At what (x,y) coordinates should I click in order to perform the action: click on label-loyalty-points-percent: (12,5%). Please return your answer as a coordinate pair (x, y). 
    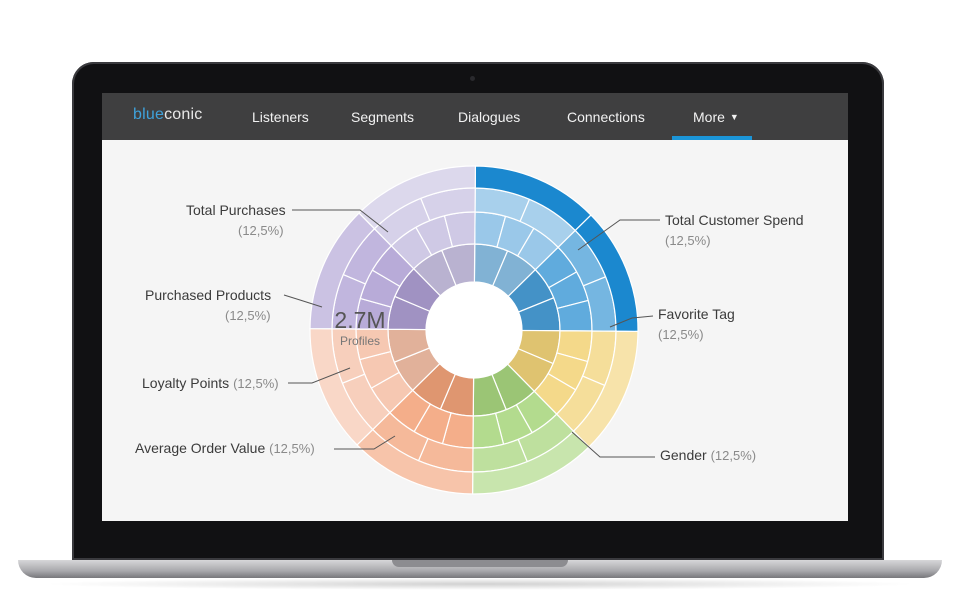
    Looking at the image, I should click on (256, 383).